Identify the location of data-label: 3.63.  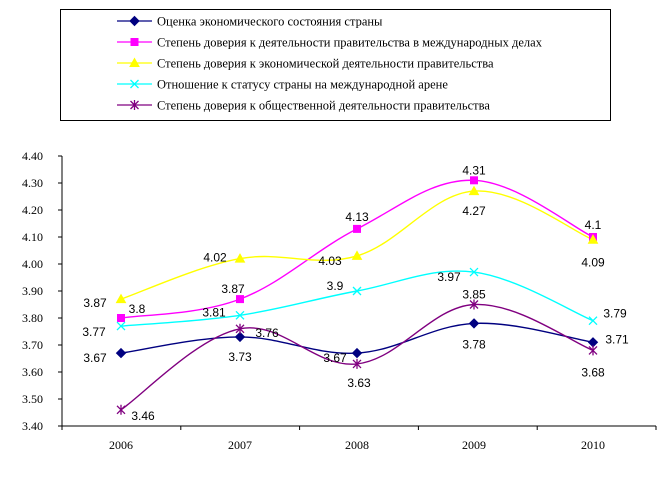
(359, 383).